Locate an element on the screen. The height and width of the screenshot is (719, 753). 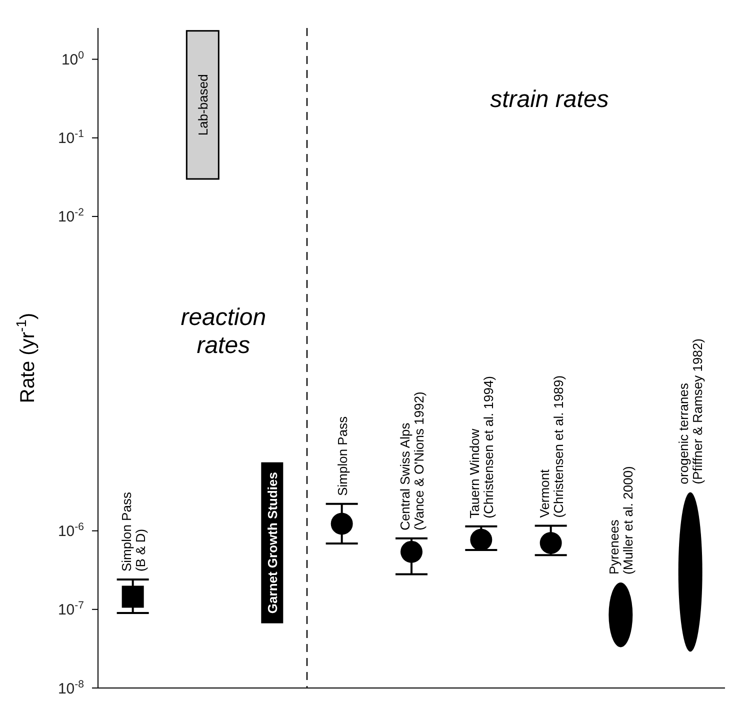
annotation: reaction rates is located at coordinates (223, 331).